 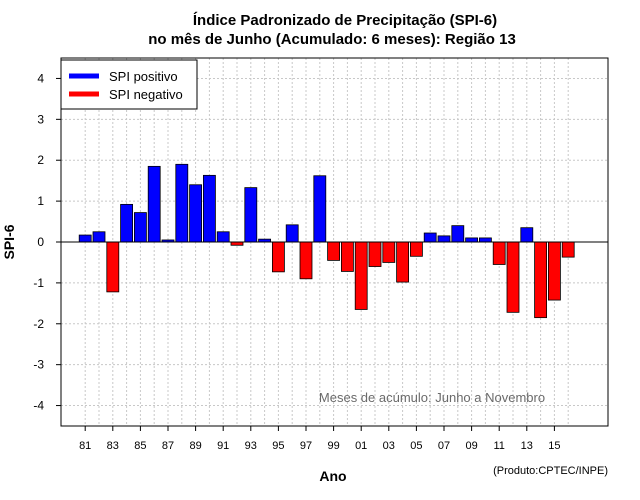 What do you see at coordinates (347, 256) in the screenshot?
I see `bar-2000` at bounding box center [347, 256].